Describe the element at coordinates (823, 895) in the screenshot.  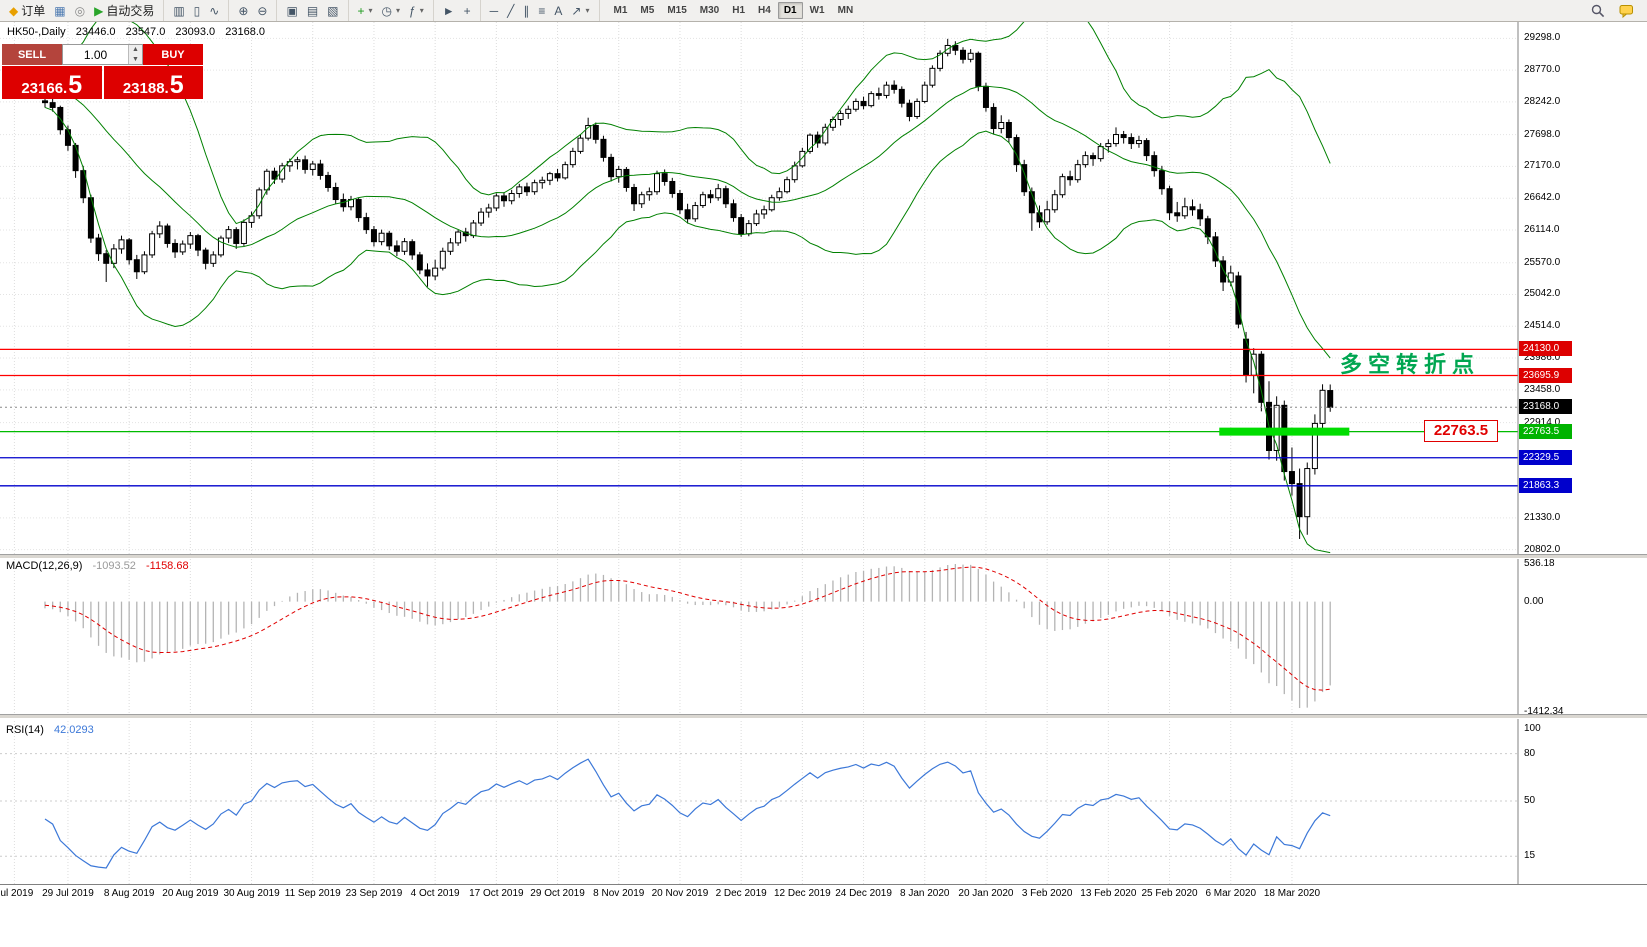
I see `time-axis` at that location.